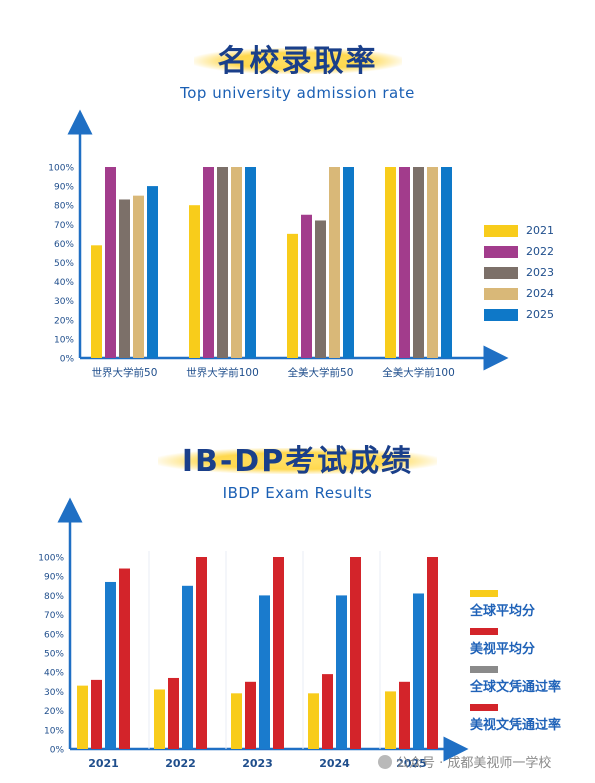  I want to click on admission-y-tick-label: 90%, so click(64, 188).